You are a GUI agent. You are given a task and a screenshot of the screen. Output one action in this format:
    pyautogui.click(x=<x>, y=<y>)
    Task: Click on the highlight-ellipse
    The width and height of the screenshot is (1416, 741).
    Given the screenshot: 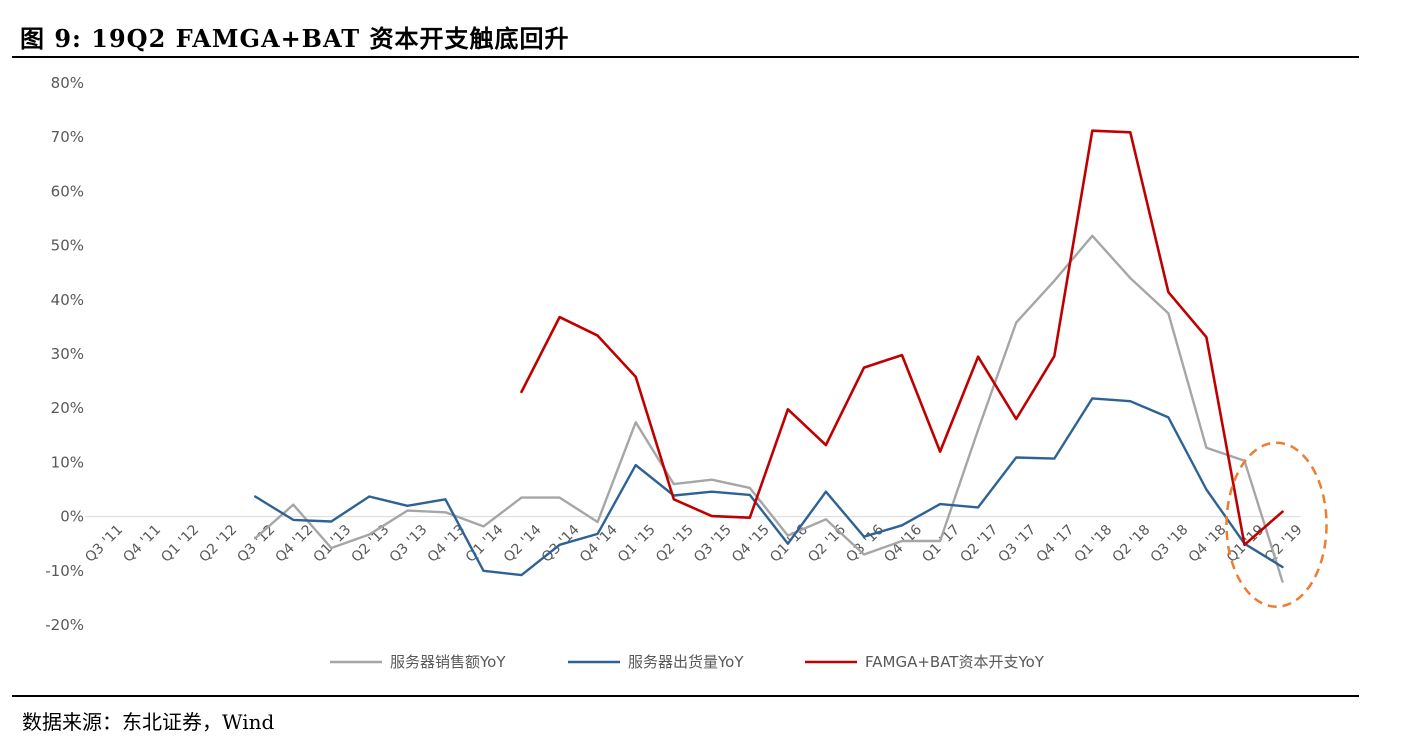 What is the action you would take?
    pyautogui.click(x=1276, y=524)
    